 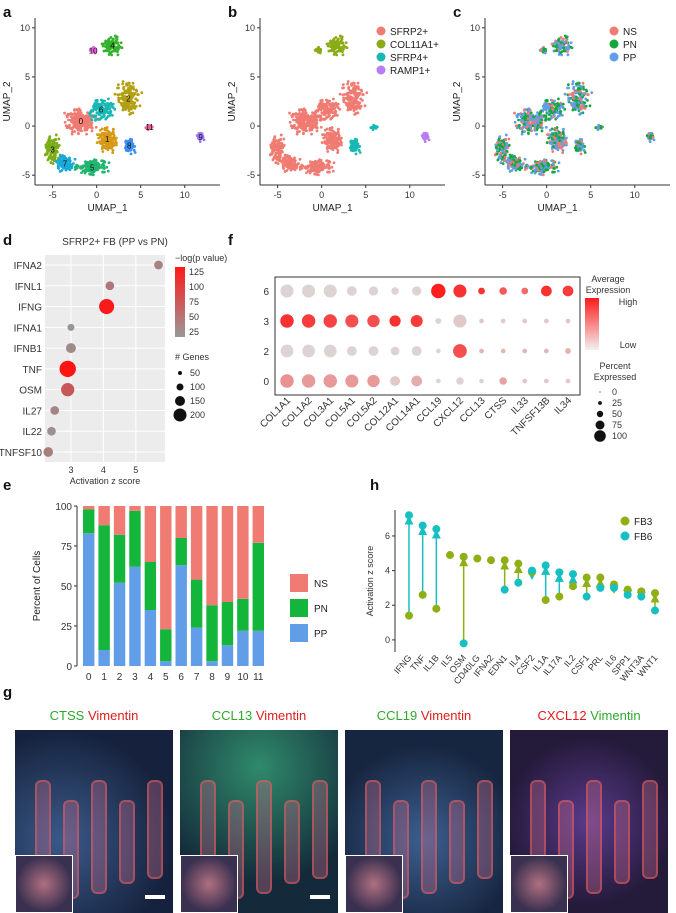 What do you see at coordinates (374, 884) in the screenshot?
I see `zoom-inset` at bounding box center [374, 884].